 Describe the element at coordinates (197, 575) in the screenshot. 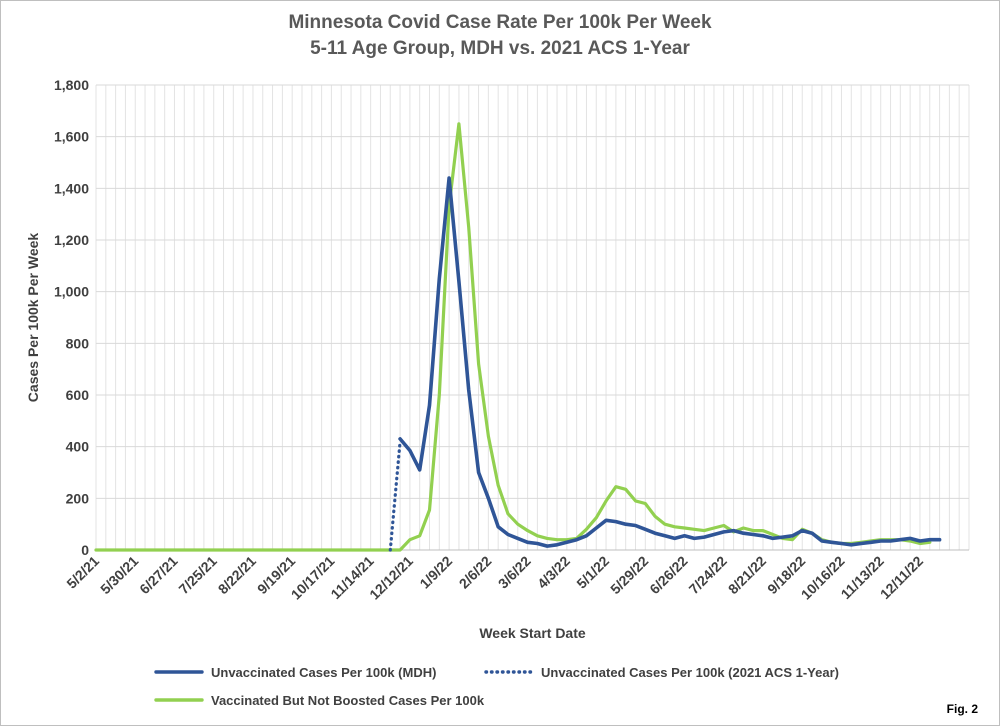

I see `x-tick-label: 7/25/21` at that location.